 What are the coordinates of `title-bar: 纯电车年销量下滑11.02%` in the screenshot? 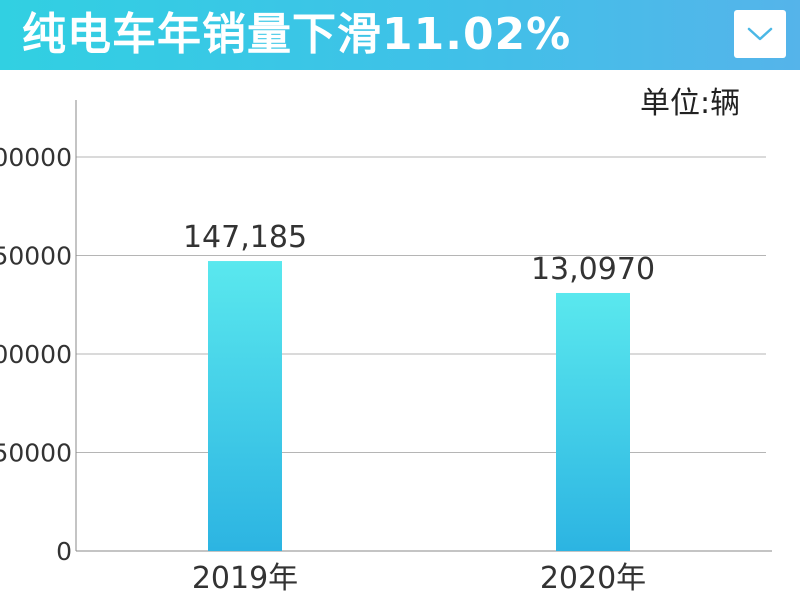 It's located at (400, 35).